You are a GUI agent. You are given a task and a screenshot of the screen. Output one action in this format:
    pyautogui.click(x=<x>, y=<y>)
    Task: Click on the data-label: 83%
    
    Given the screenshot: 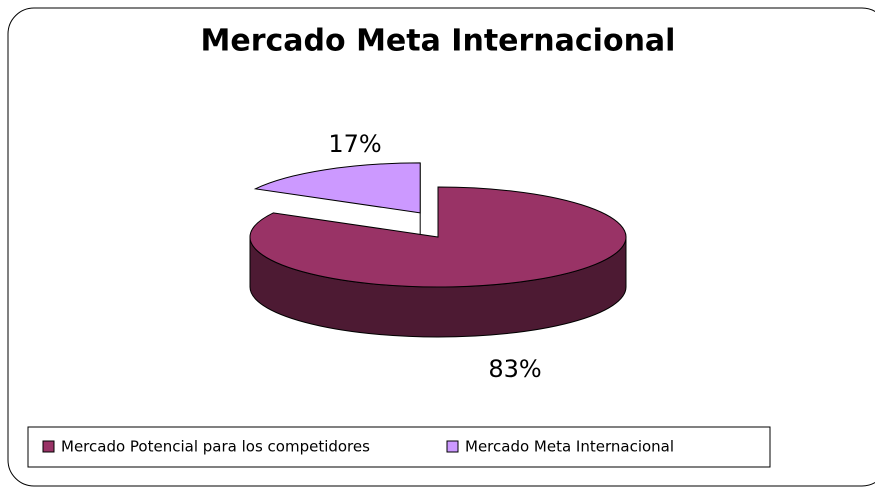 What is the action you would take?
    pyautogui.click(x=514, y=369)
    